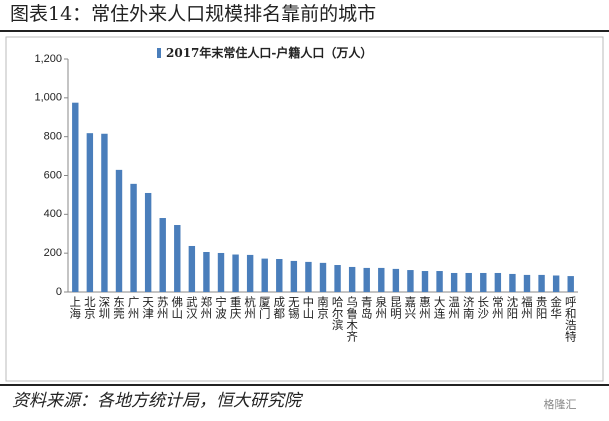 This screenshot has height=421, width=609. I want to click on x-tick-label: 南京, so click(323, 307).